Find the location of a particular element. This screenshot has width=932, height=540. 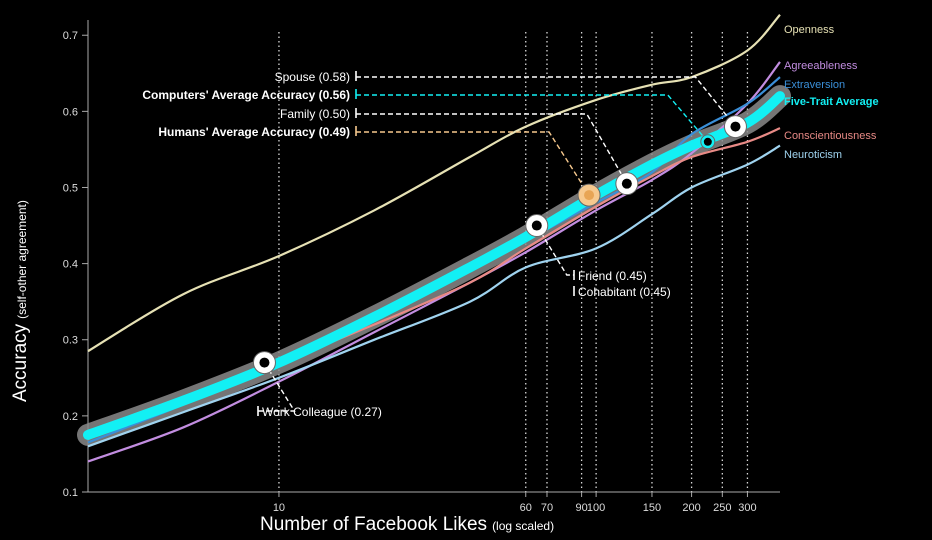

y-tick-label-0.3: 0.3 is located at coordinates (70, 341).